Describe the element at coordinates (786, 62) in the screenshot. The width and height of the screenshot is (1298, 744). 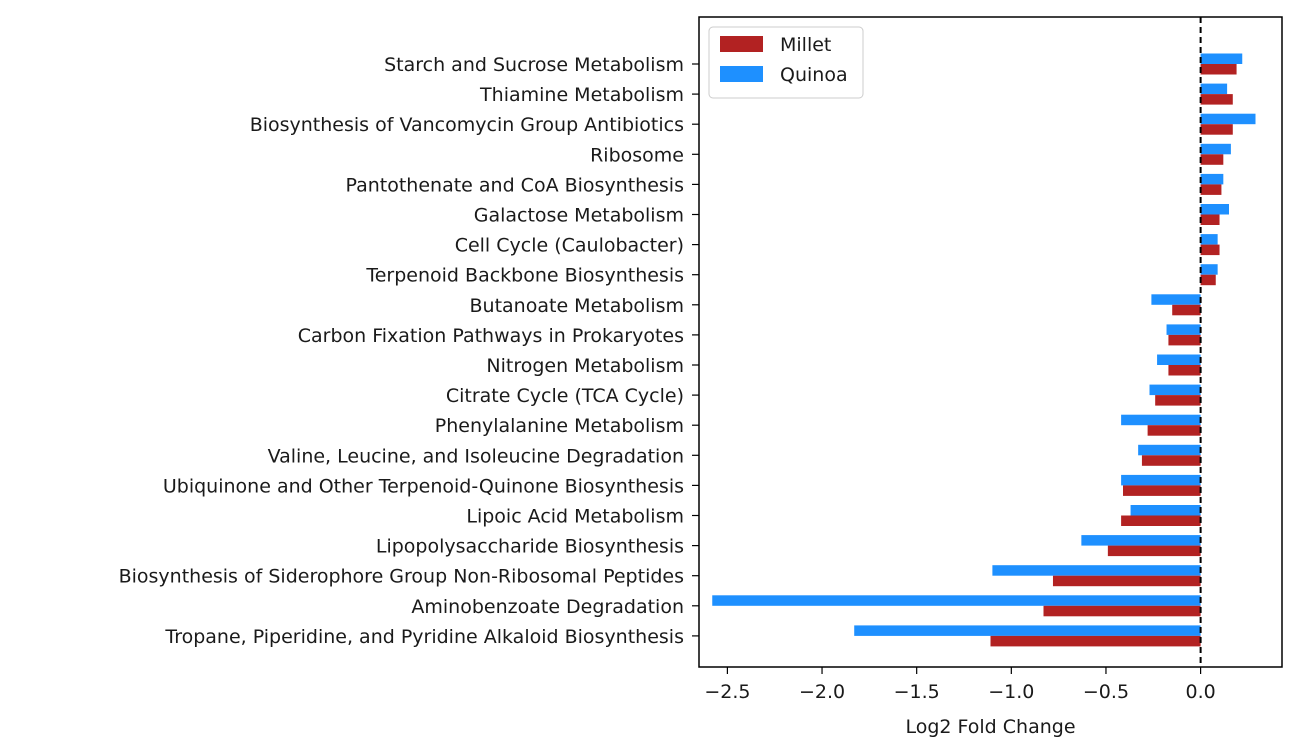
I see `legend: Millet Quinoa` at that location.